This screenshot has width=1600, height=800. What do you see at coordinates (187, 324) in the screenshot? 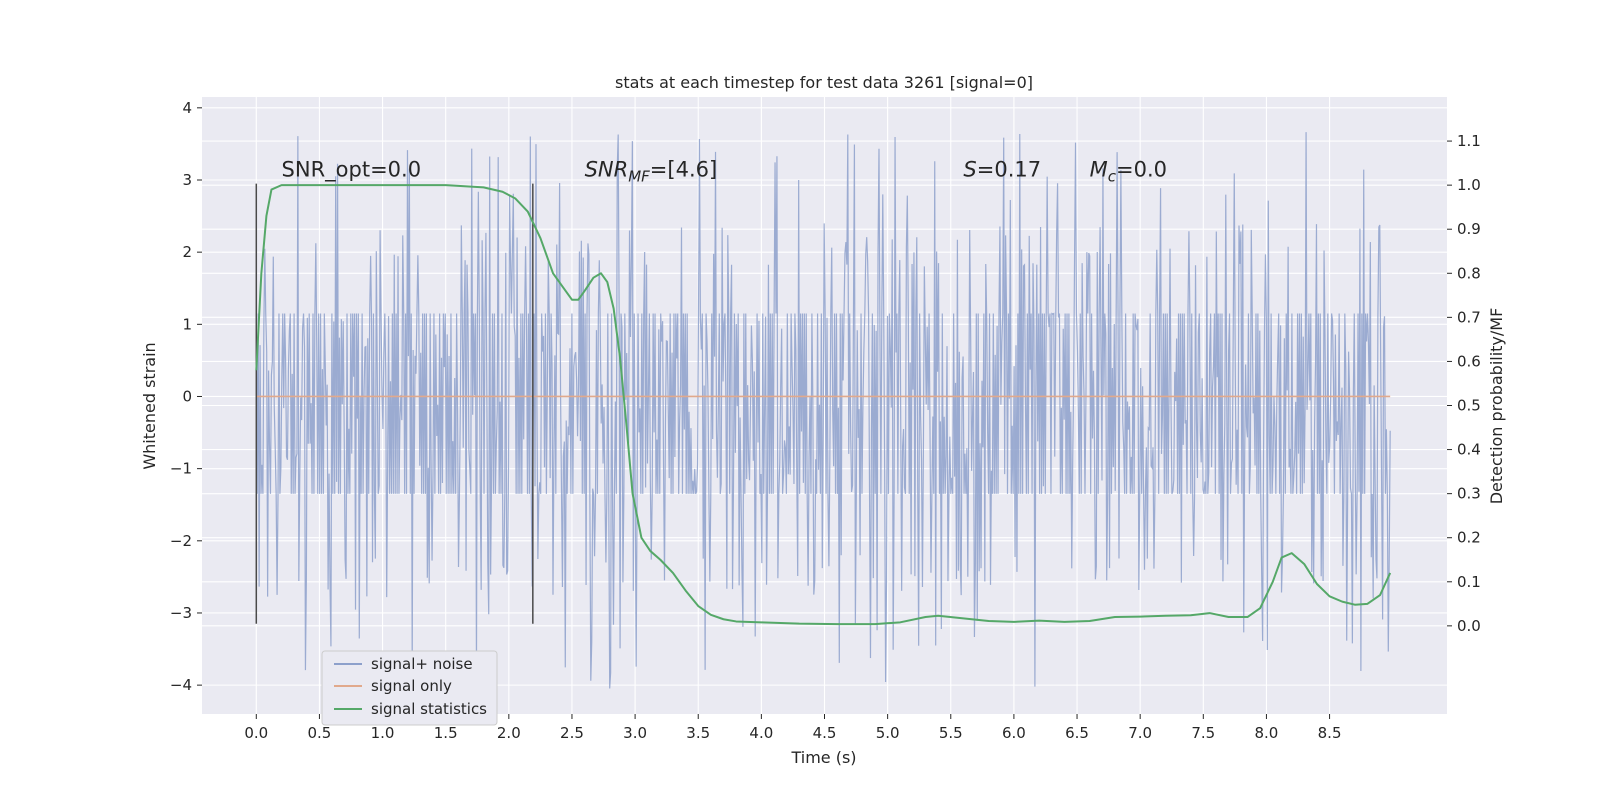
I see `y-left-tick-label: 1` at bounding box center [187, 324].